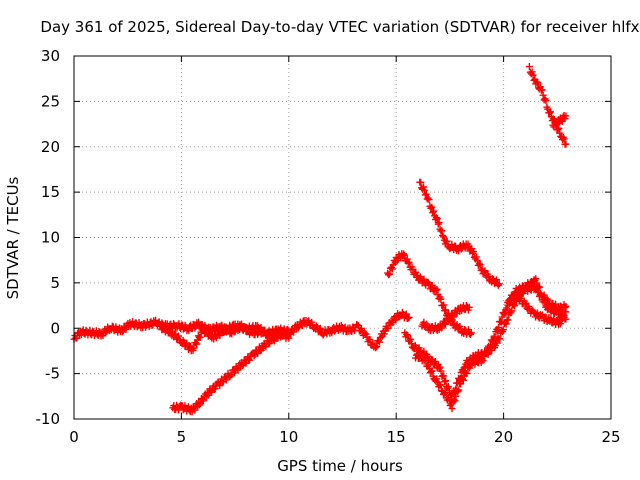 This screenshot has height=480, width=640. I want to click on y-tick-label: 15, so click(50, 192).